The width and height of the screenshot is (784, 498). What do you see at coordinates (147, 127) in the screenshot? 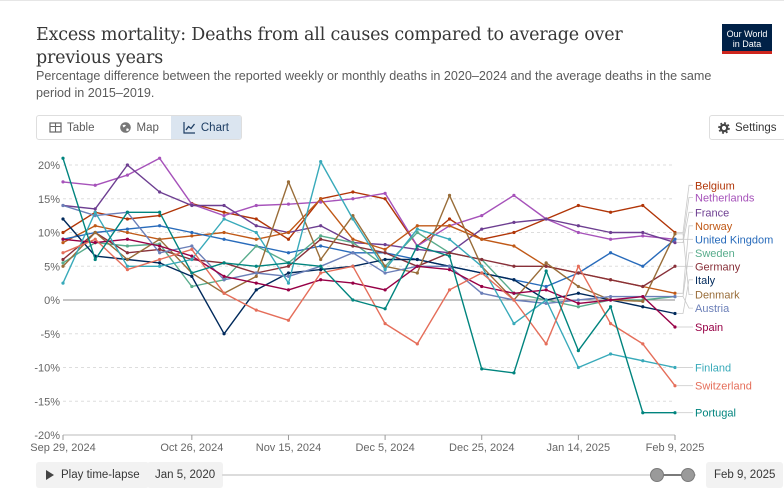
I see `tab-map-label: Map` at bounding box center [147, 127].